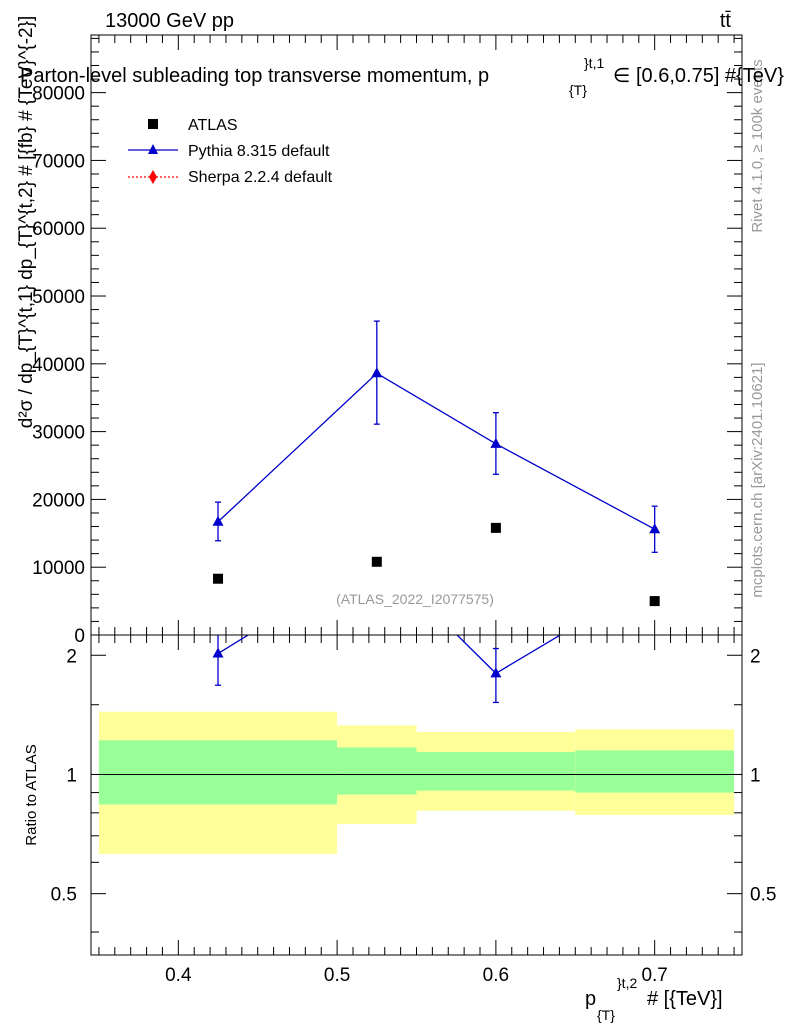 Image resolution: width=786 pixels, height=1024 pixels. What do you see at coordinates (259, 151) in the screenshot?
I see `legend-pythia-label: Pythia 8.315 default` at bounding box center [259, 151].